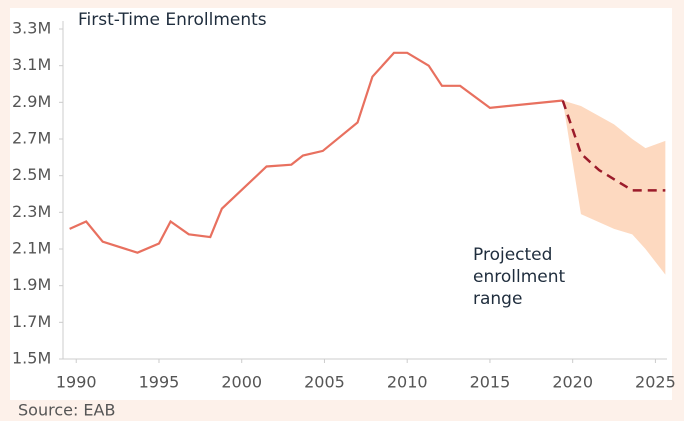 This screenshot has height=421, width=684. Describe the element at coordinates (613, 146) in the screenshot. I see `projection-line` at that location.